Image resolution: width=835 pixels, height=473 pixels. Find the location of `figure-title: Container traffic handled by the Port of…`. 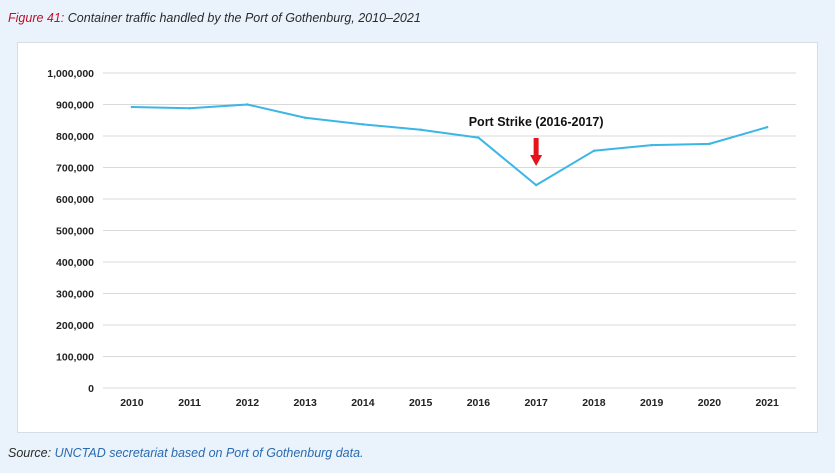

figure-title: Container traffic handled by the Port of… is located at coordinates (244, 18).